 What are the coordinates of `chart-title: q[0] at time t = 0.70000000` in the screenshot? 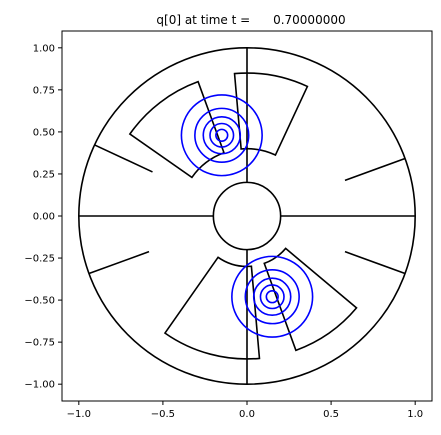 It's located at (250, 20).